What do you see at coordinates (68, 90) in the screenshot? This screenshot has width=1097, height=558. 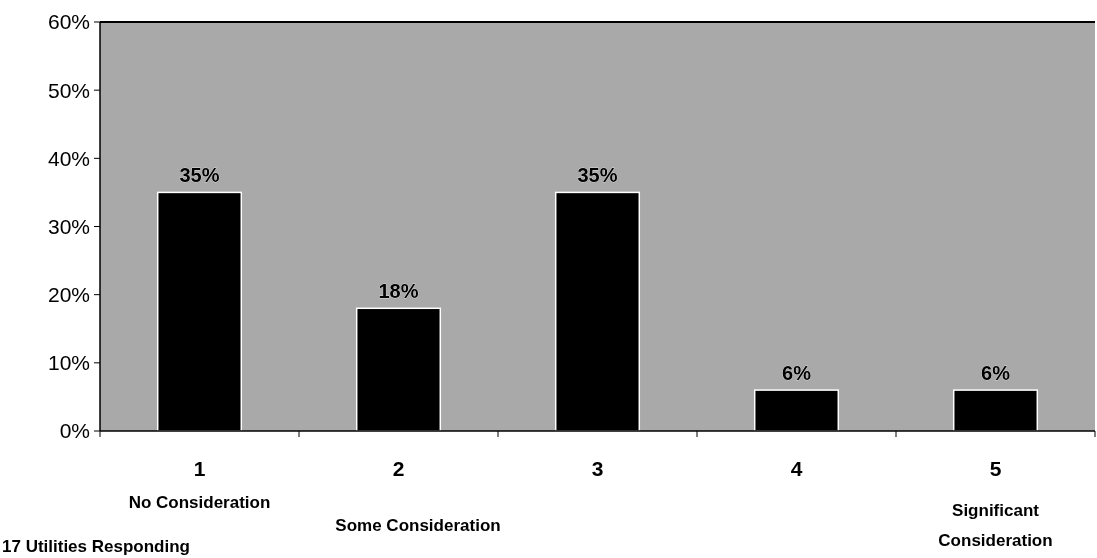 I see `y-tick-label: 50%` at bounding box center [68, 90].